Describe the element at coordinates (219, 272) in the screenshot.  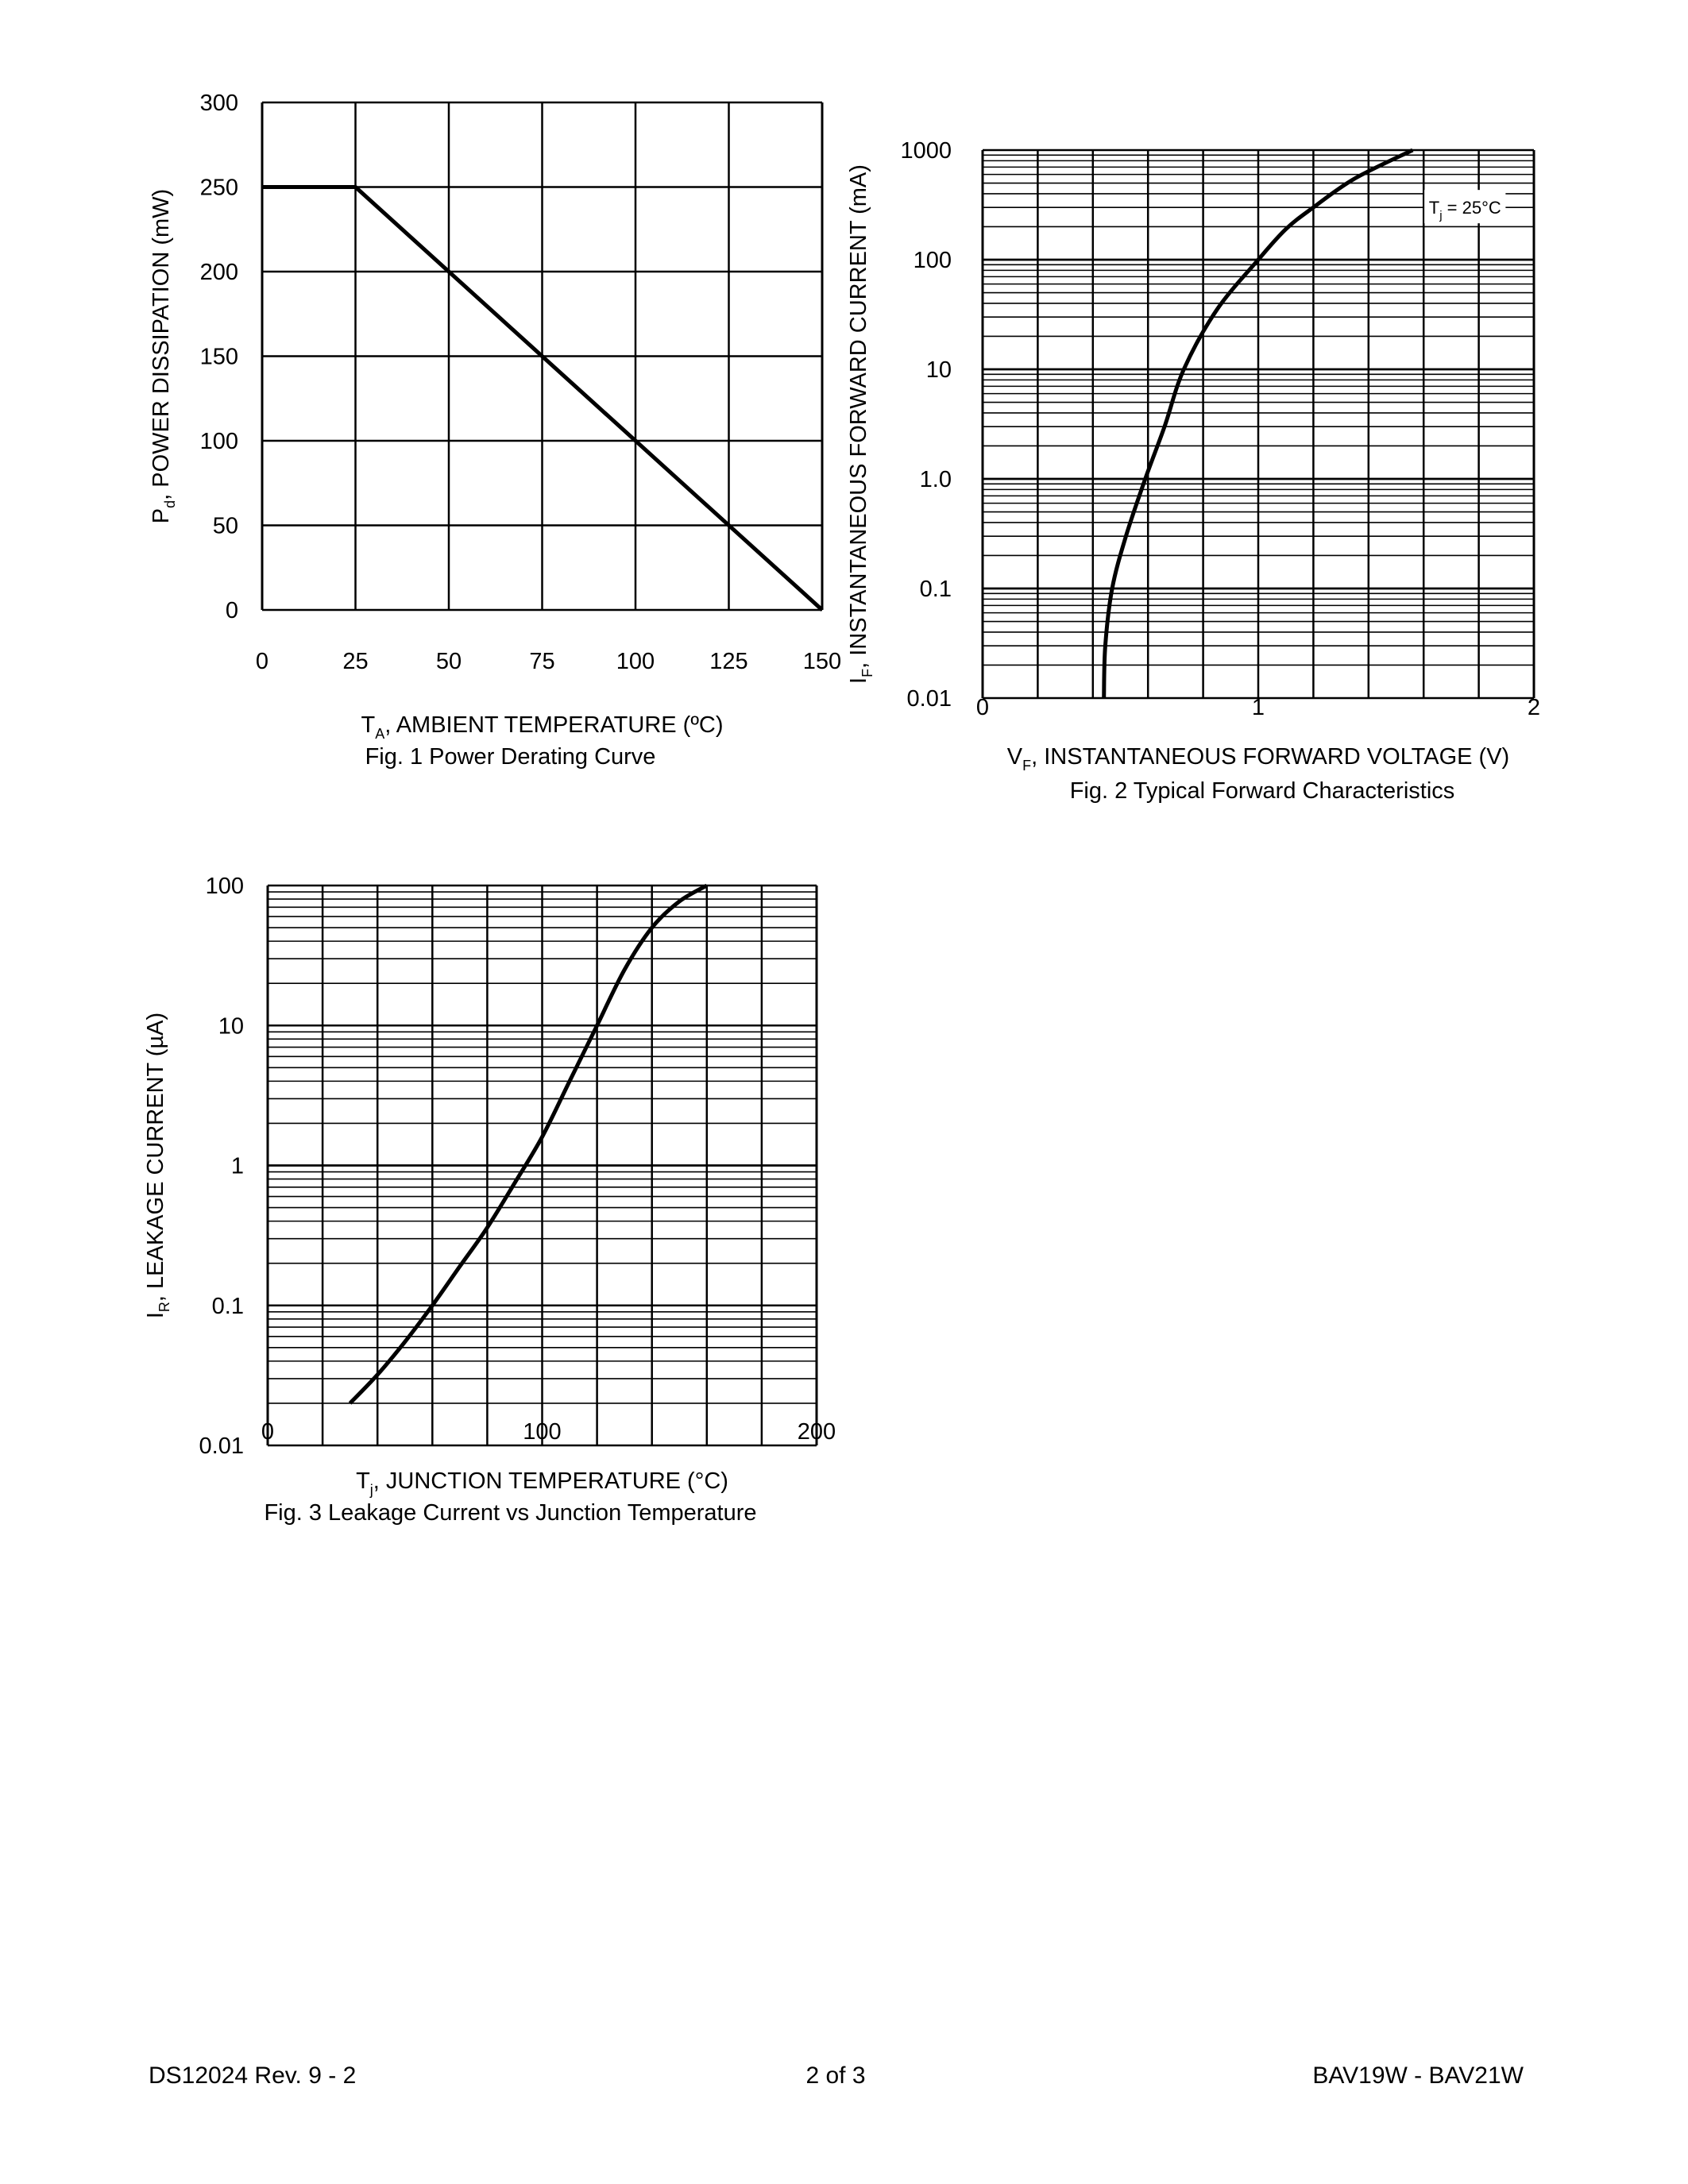
I see `y-tick-label: 200` at that location.